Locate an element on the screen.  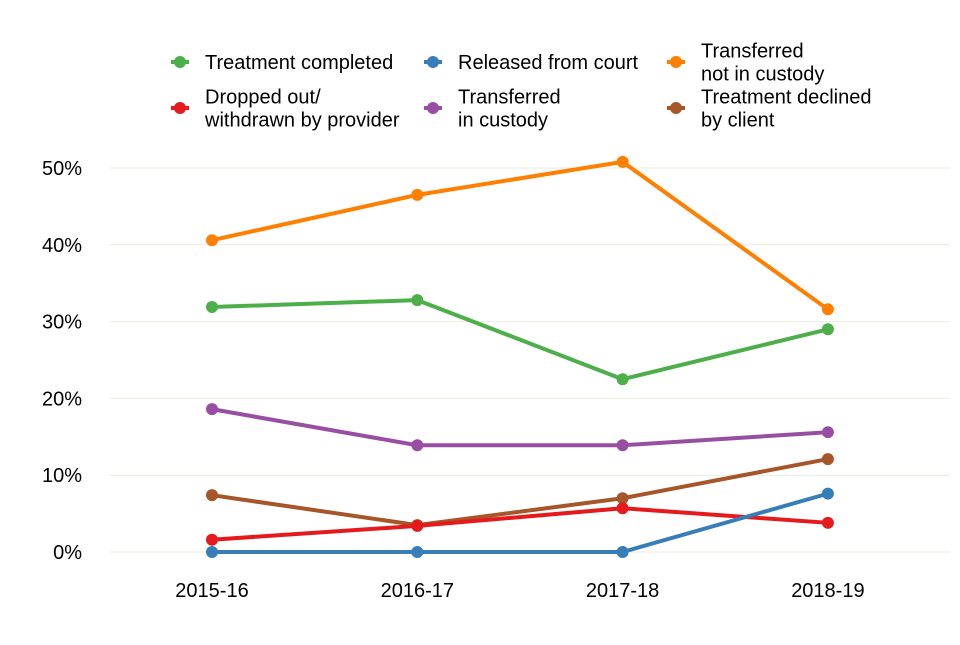
x-tick-label: 2018-19 is located at coordinates (827, 591).